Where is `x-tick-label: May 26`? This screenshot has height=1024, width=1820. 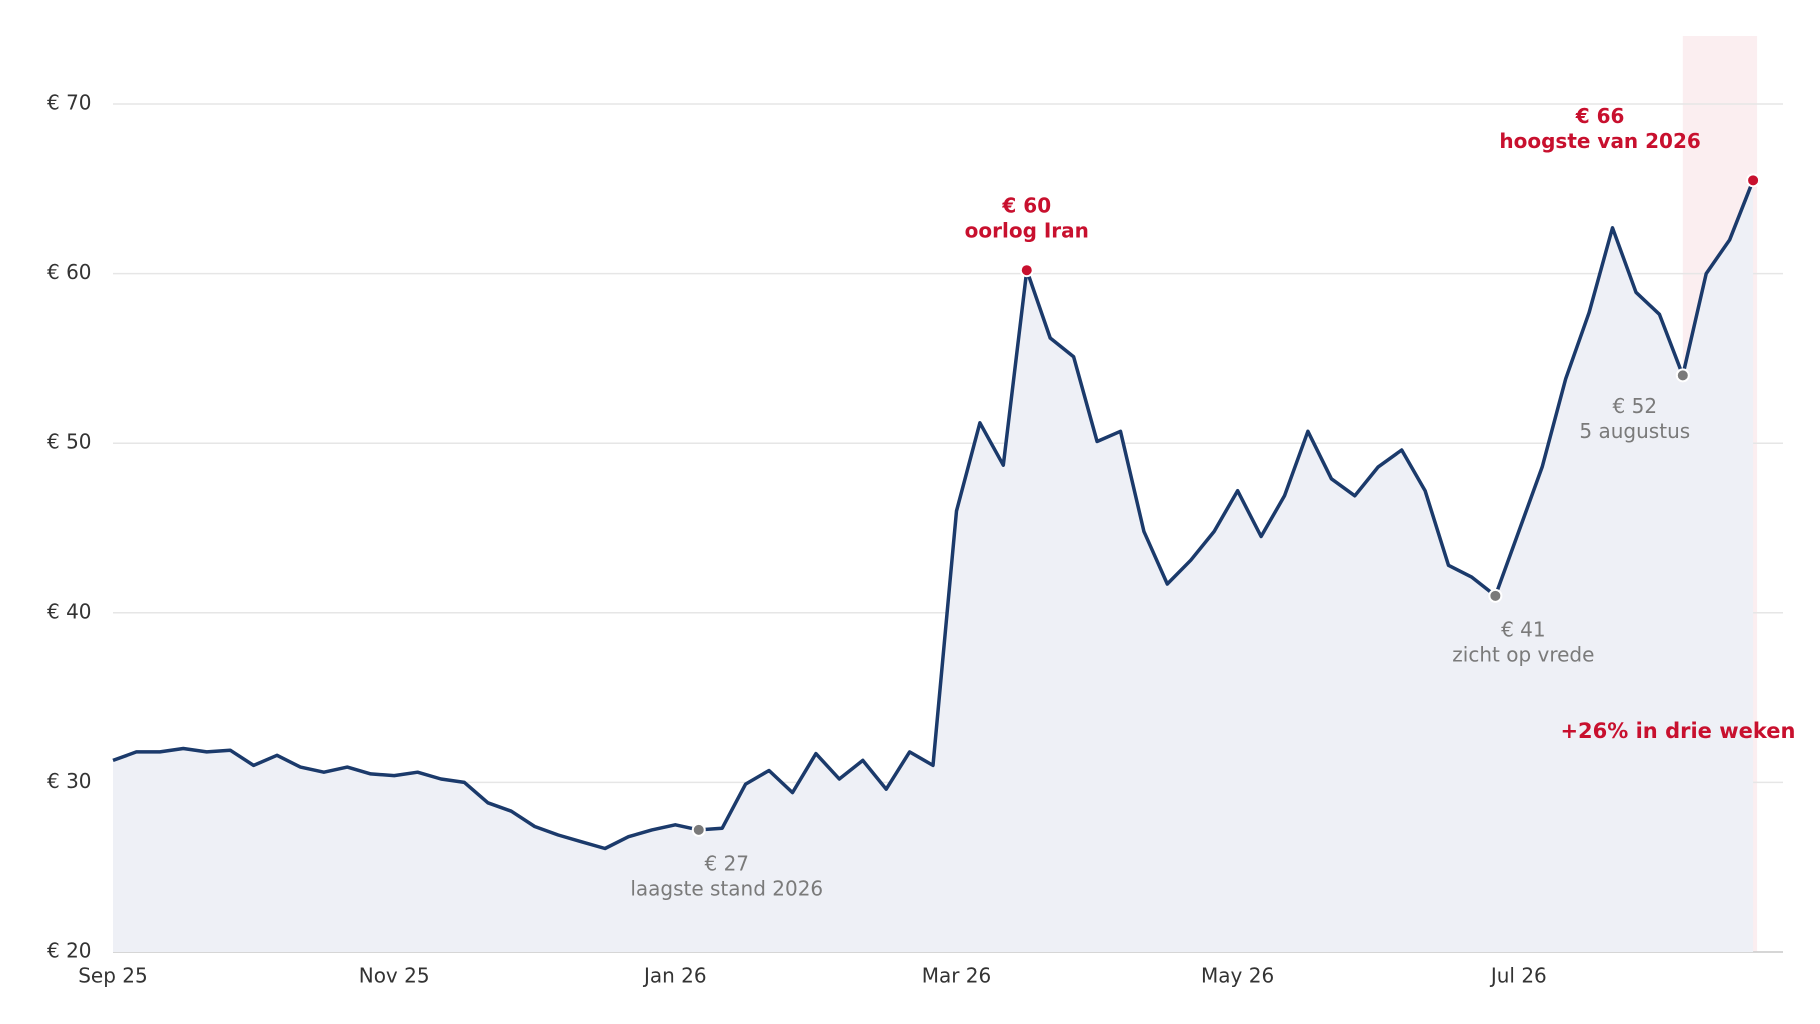 x-tick-label: May 26 is located at coordinates (1237, 976).